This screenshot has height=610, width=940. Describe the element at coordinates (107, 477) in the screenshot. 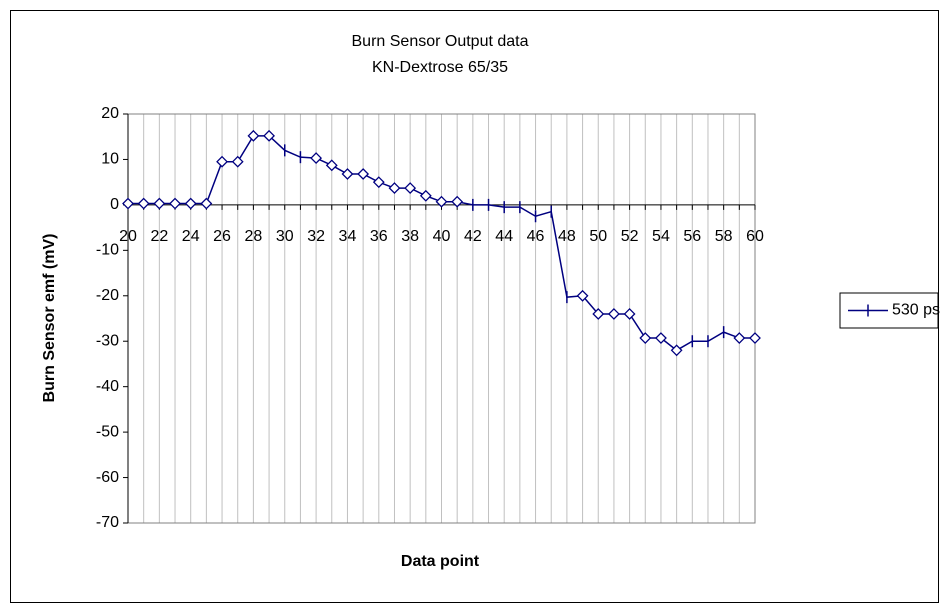

I see `y-tick-label: -60` at that location.